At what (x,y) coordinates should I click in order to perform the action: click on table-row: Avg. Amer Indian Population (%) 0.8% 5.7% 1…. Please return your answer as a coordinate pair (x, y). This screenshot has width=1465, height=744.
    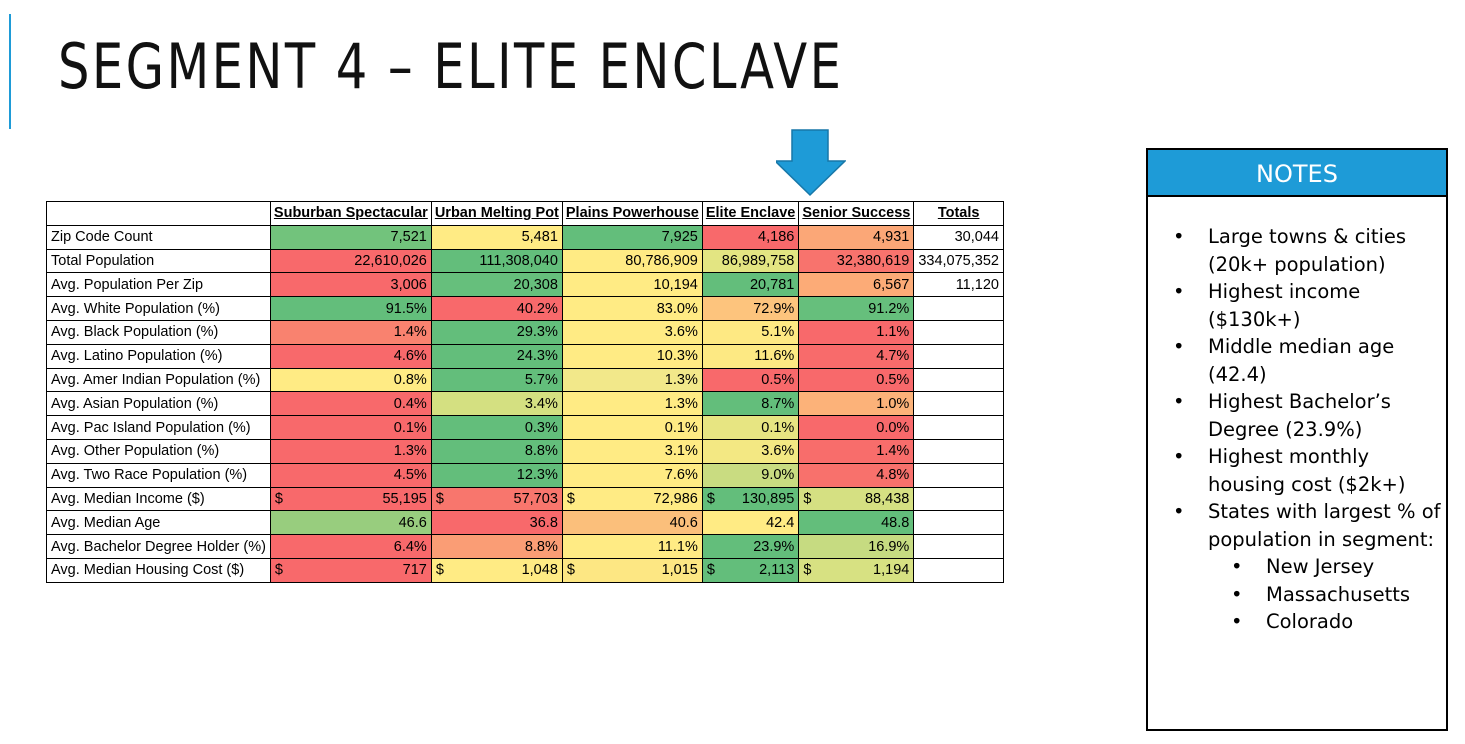
    Looking at the image, I should click on (525, 380).